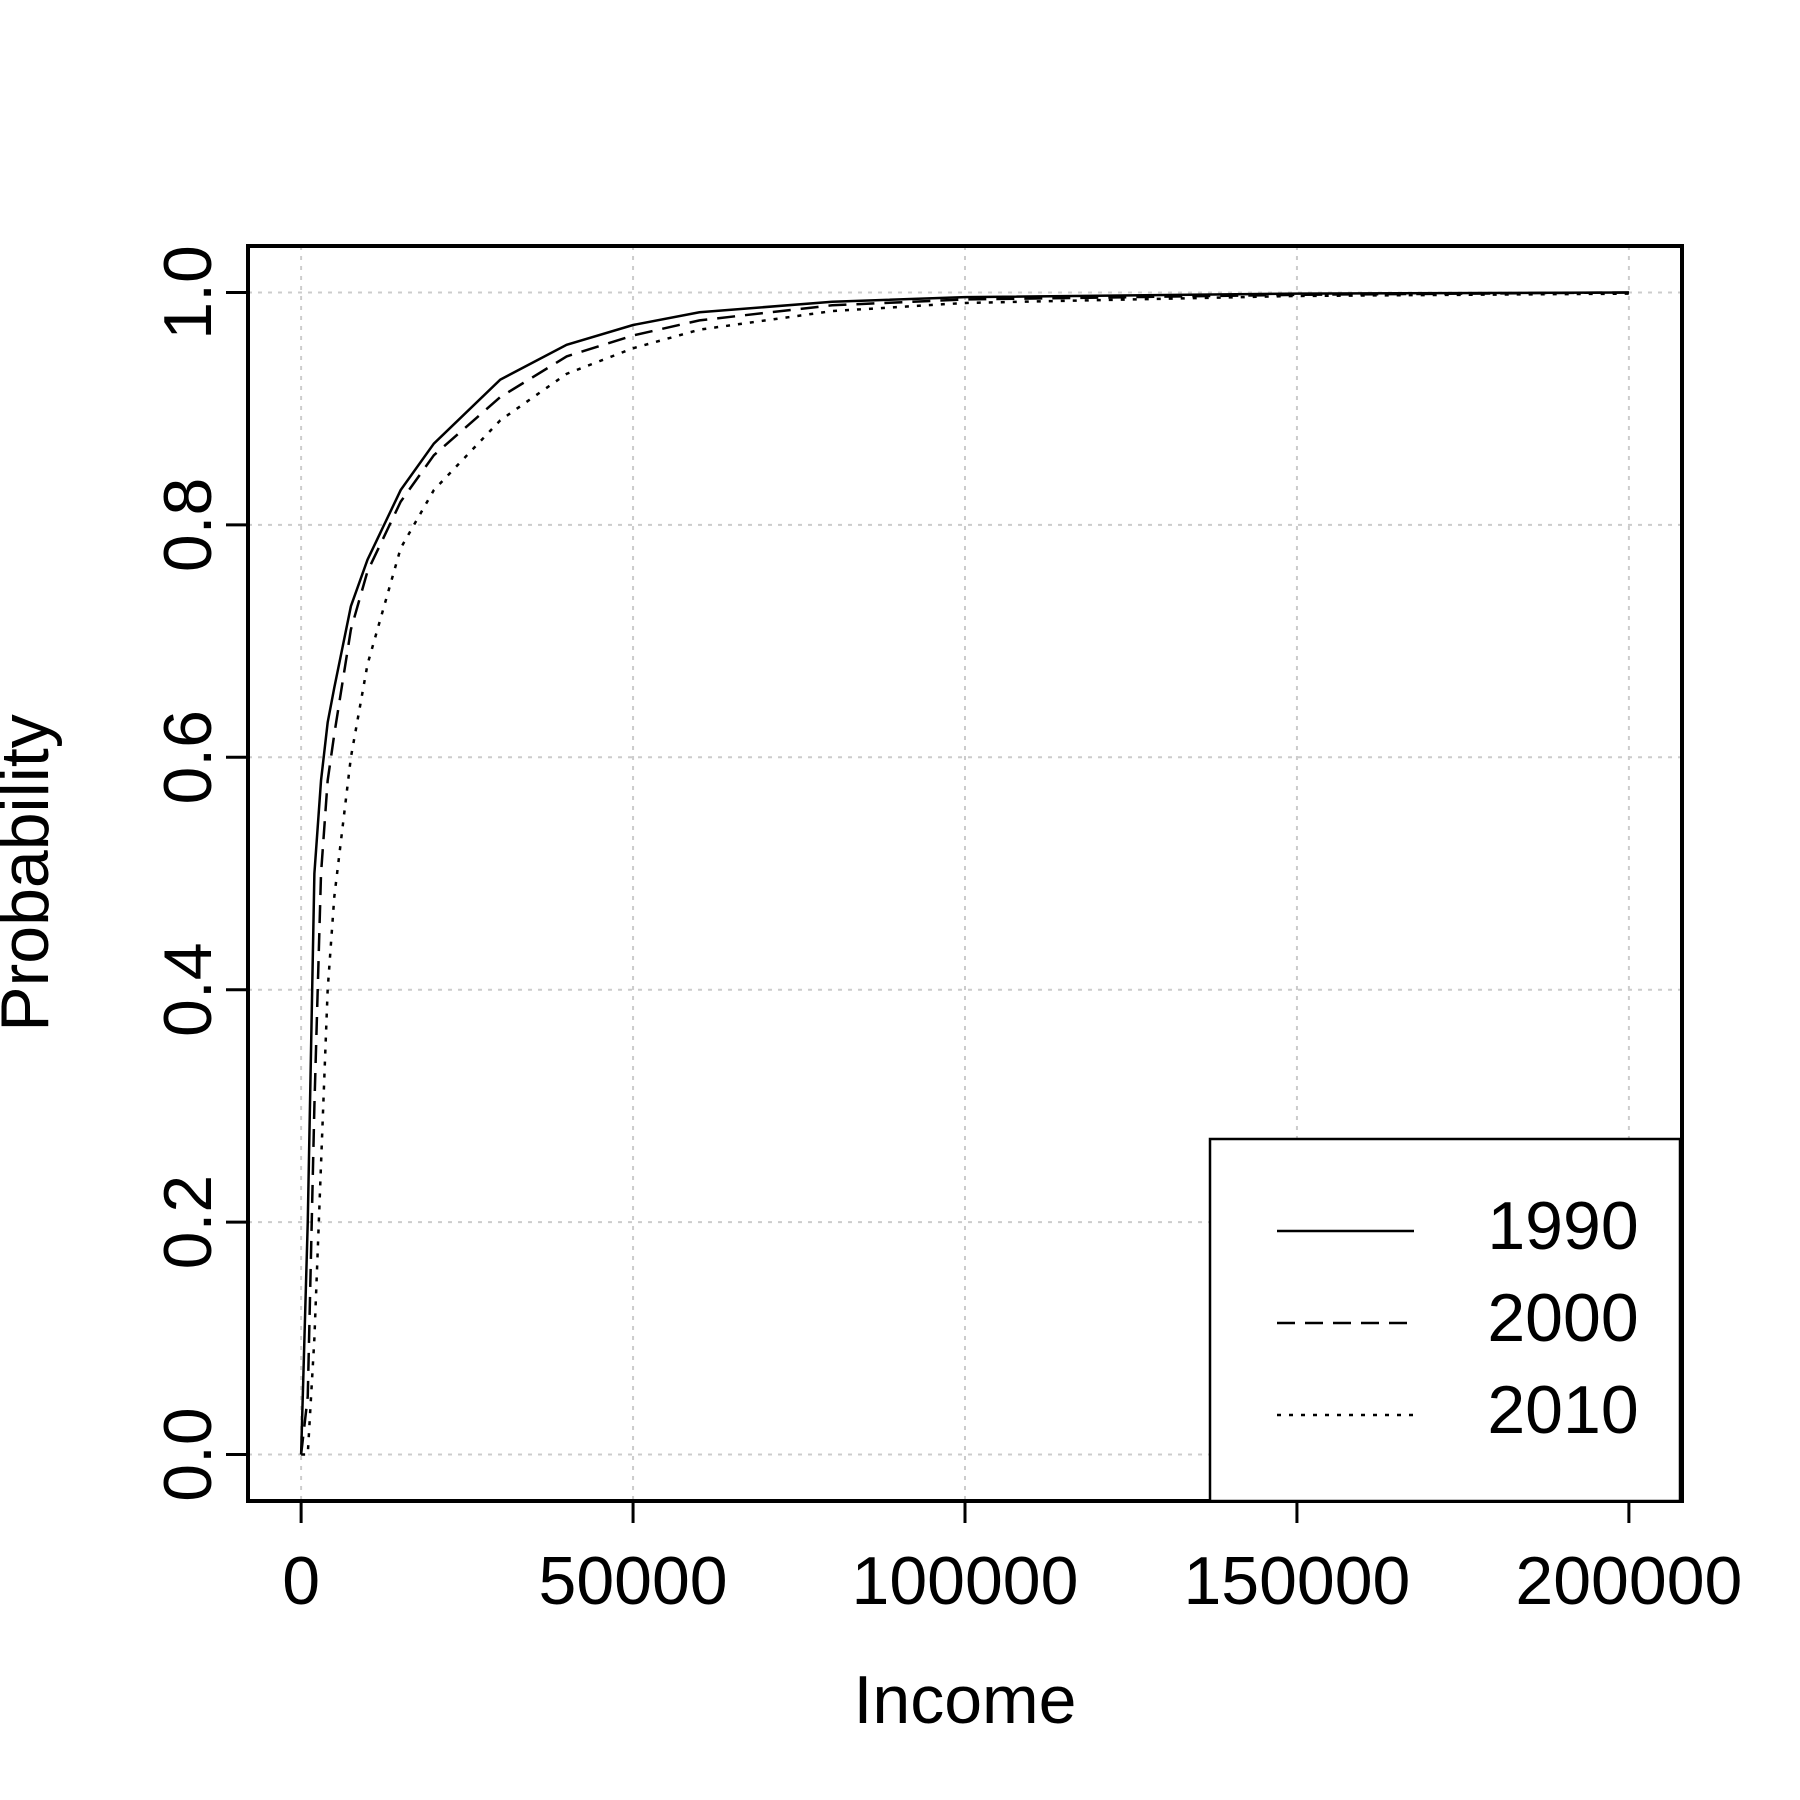  Describe the element at coordinates (188, 1454) in the screenshot. I see `y-tick-label: 0.0` at that location.